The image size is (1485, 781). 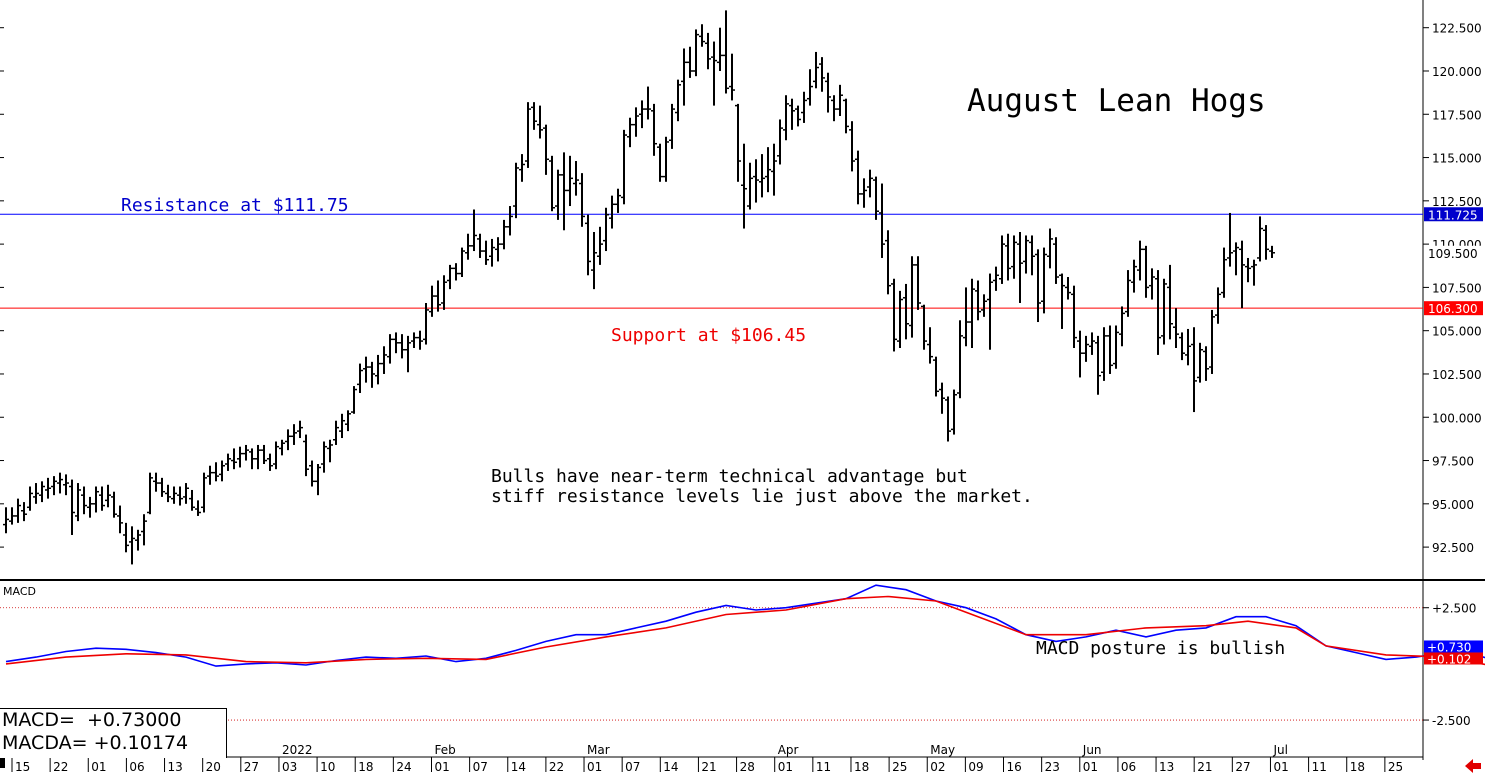 I want to click on price-tick-label: 92.500, so click(x=1453, y=548).